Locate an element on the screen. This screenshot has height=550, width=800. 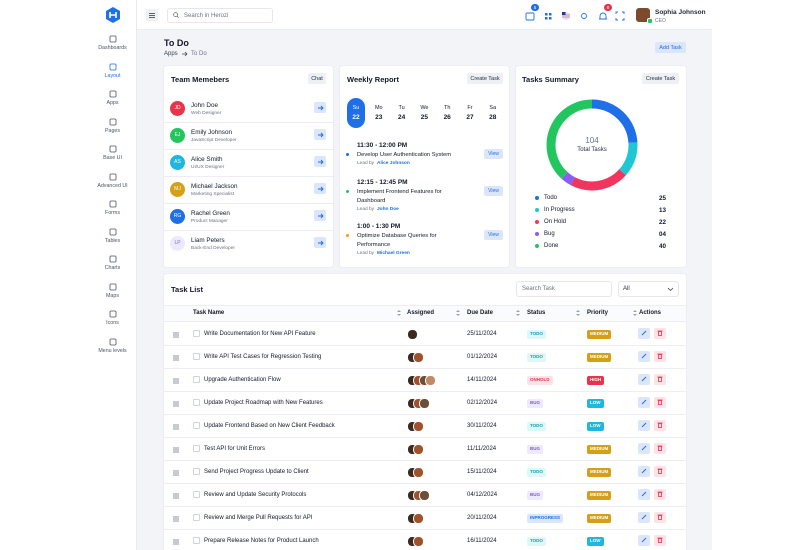
legend-value: 13 is located at coordinates (662, 210).